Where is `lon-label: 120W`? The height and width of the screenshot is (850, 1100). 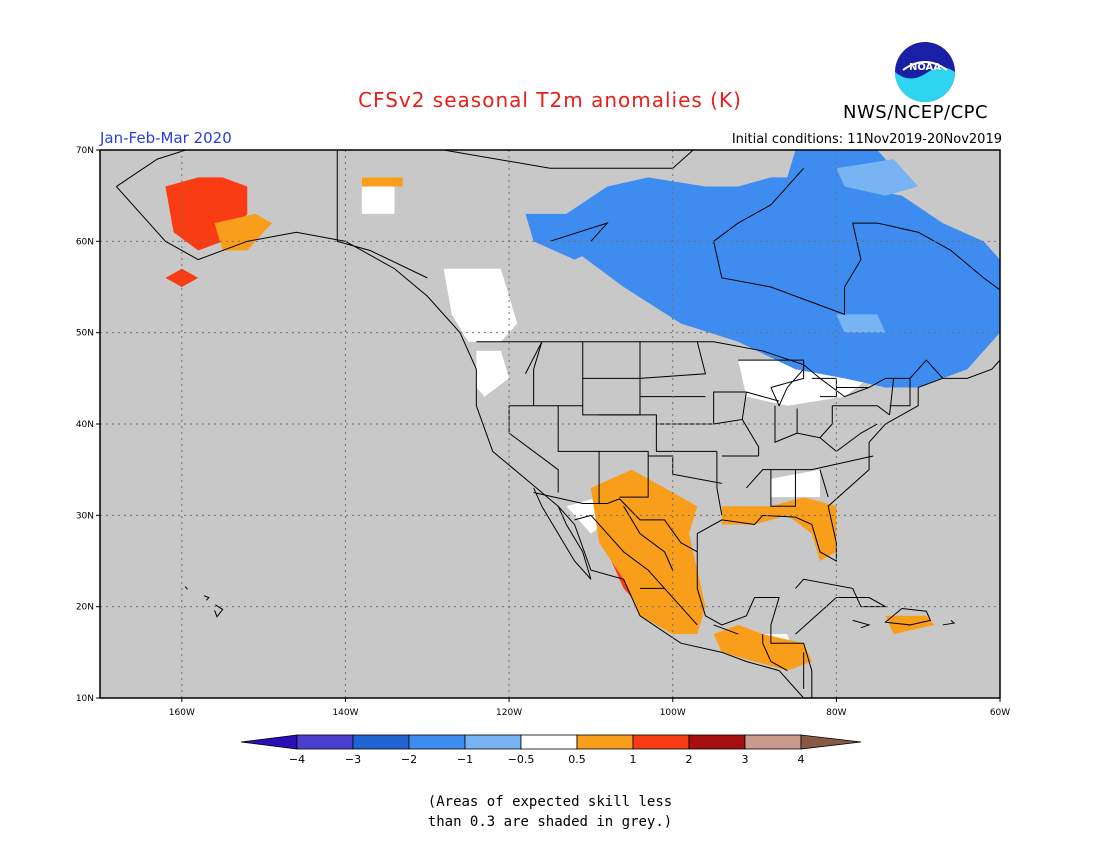
lon-label: 120W is located at coordinates (509, 713).